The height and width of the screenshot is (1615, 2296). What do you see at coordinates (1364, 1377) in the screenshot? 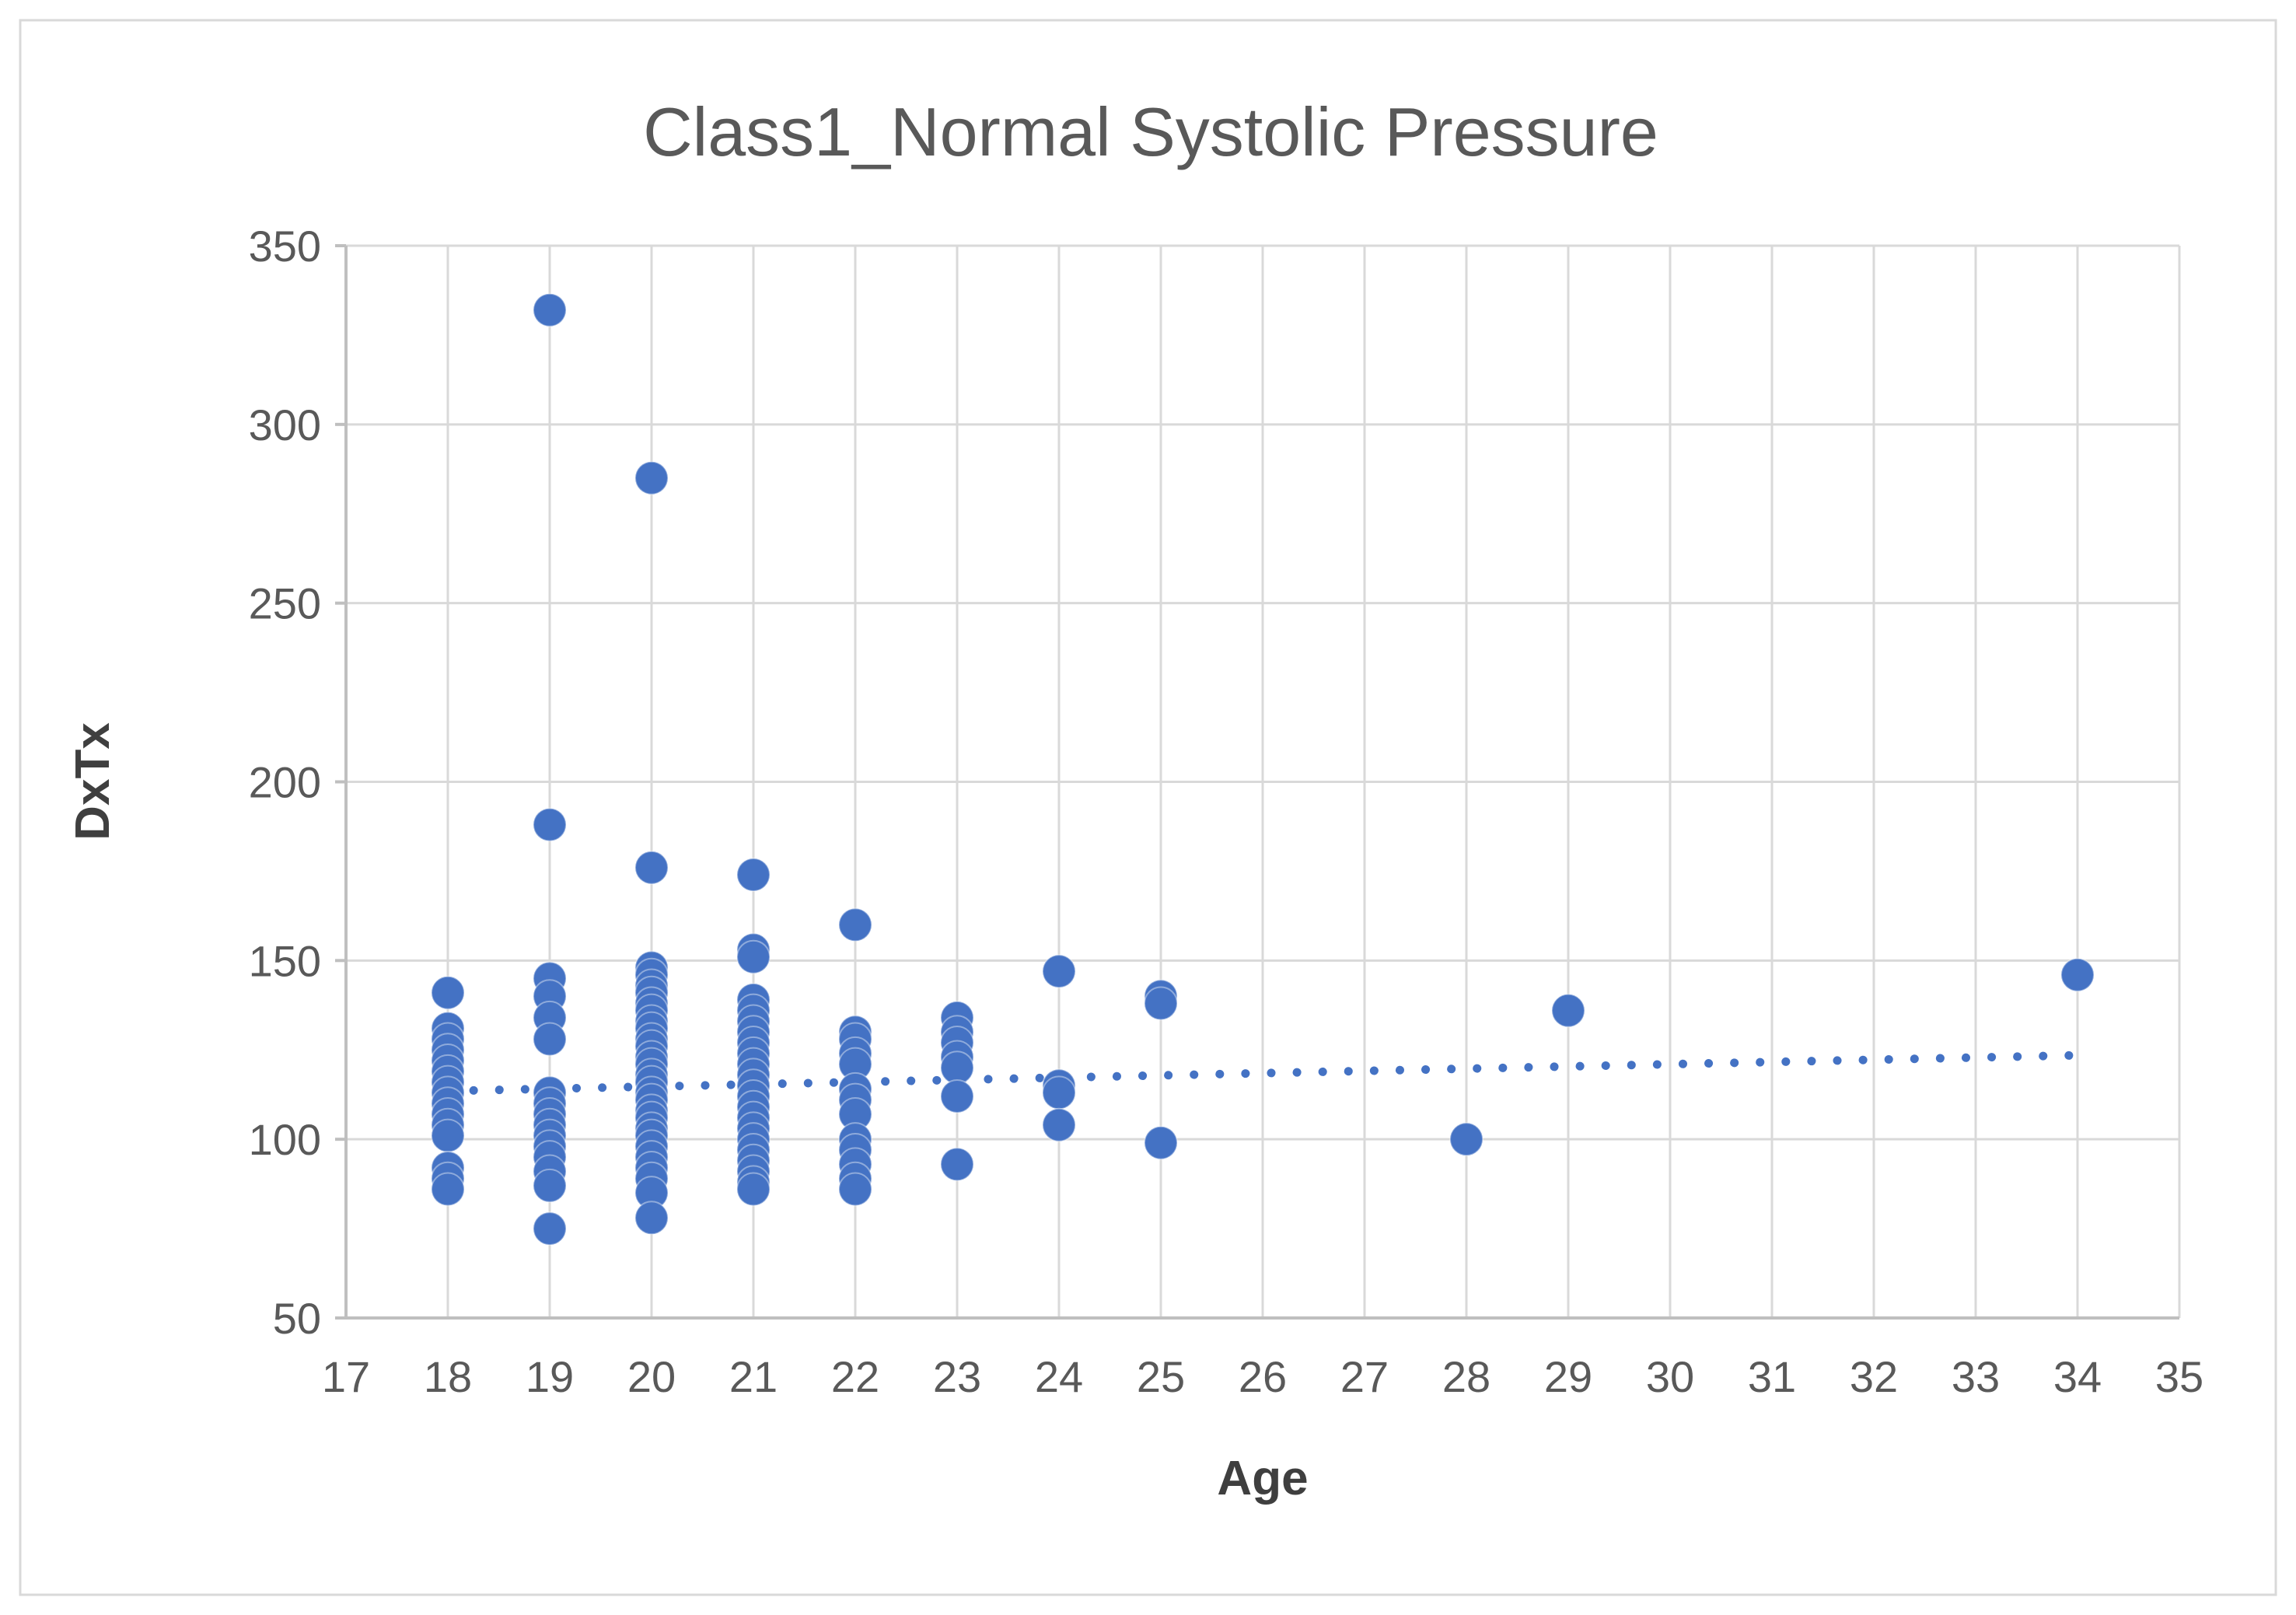
I see `x-tick-label-27: 27` at bounding box center [1364, 1377].